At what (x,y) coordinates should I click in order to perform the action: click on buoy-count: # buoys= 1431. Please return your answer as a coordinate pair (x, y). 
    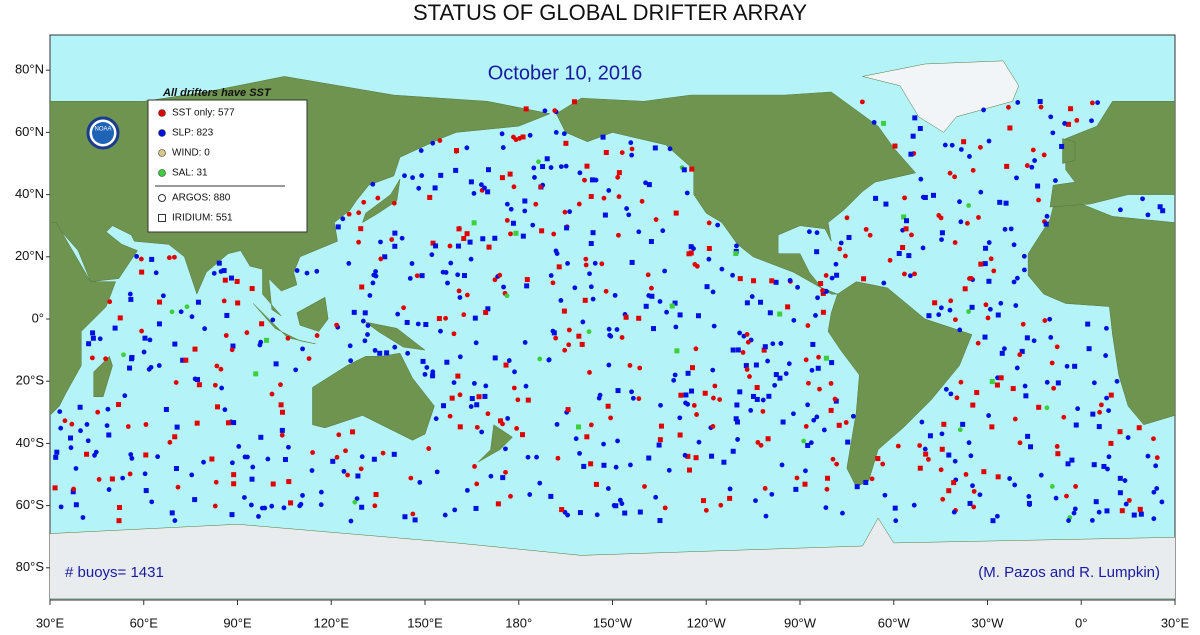
    Looking at the image, I should click on (114, 572).